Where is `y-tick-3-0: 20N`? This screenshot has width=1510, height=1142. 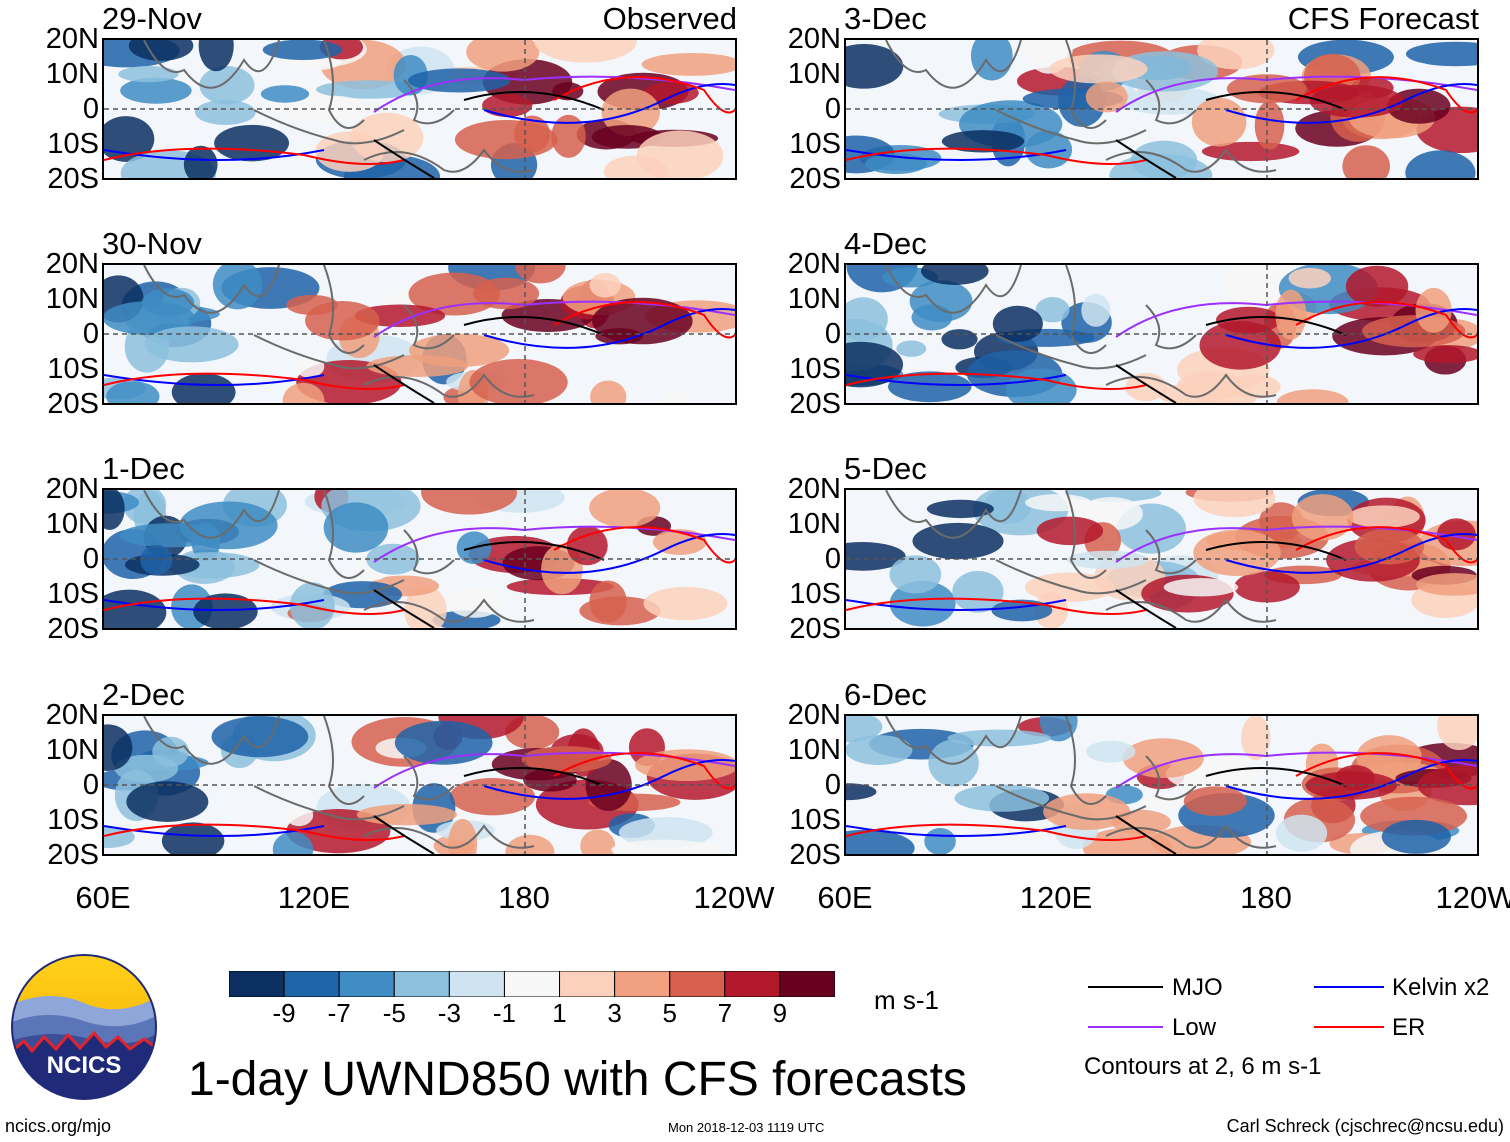
y-tick-3-0: 20N is located at coordinates (72, 715).